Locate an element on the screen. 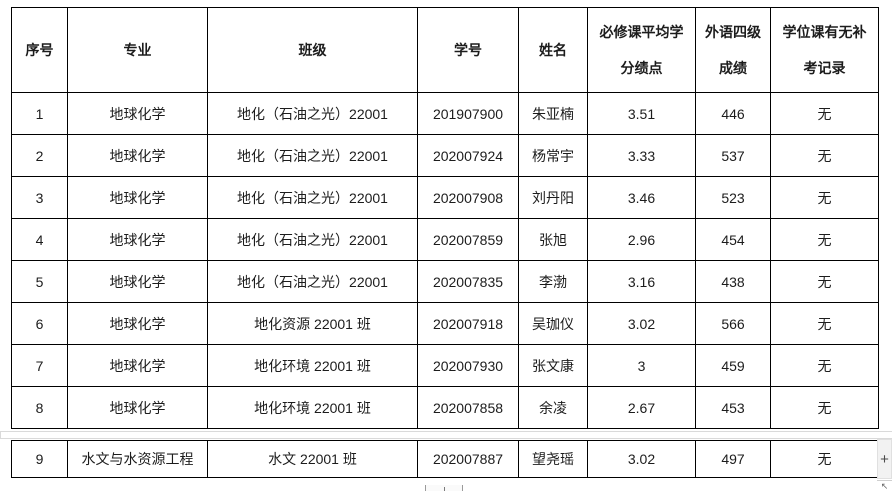  table-cell: 438 is located at coordinates (733, 281).